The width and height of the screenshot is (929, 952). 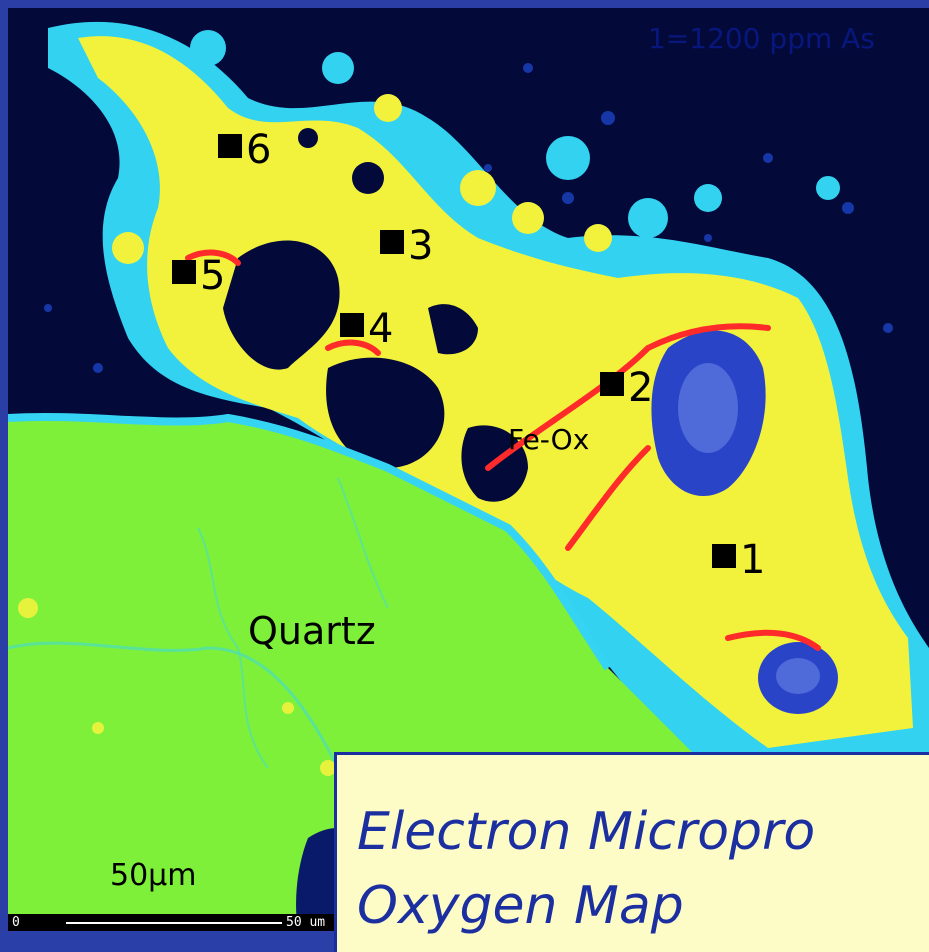 What do you see at coordinates (16, 922) in the screenshot?
I see `scale-tick-start: 0` at bounding box center [16, 922].